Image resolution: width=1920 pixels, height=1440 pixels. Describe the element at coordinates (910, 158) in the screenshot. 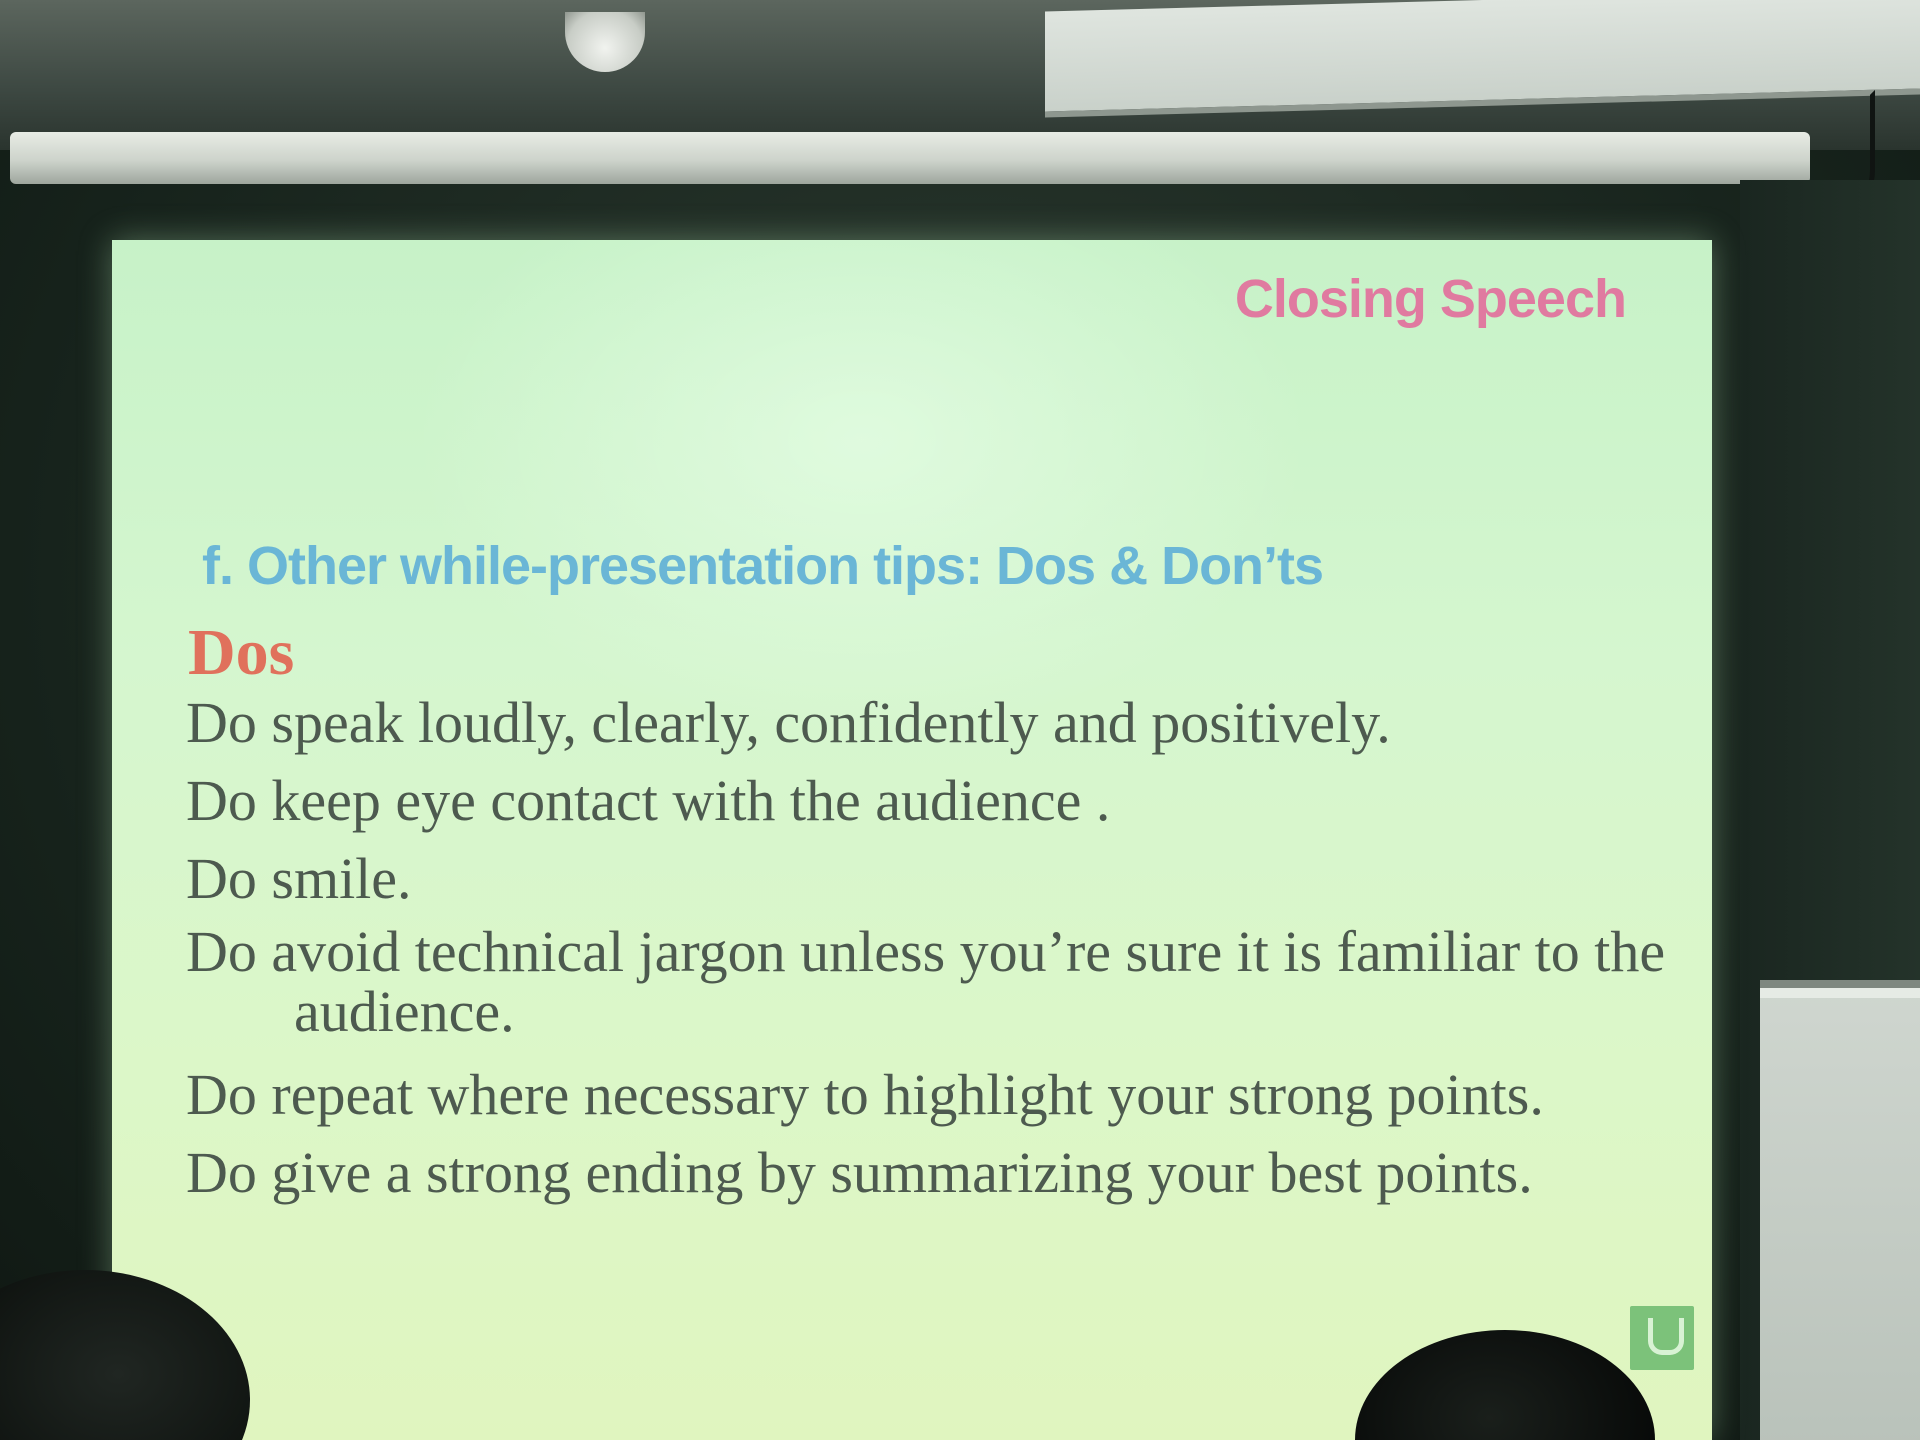

I see `projector-screen-housing` at that location.